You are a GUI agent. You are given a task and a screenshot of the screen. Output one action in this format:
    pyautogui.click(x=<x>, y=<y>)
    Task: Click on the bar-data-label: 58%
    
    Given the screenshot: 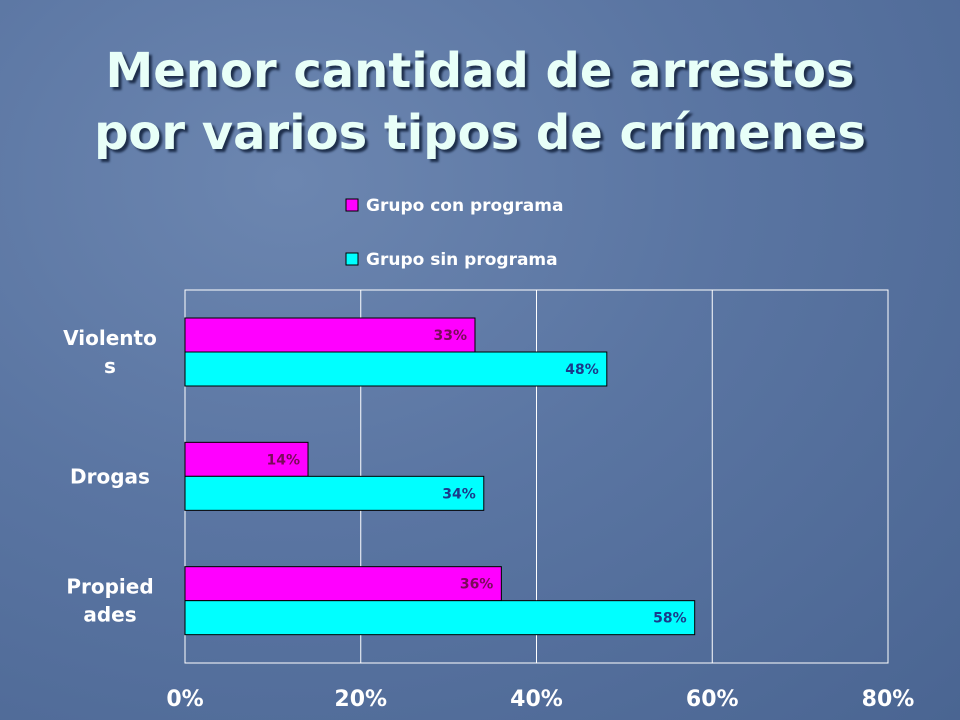 What is the action you would take?
    pyautogui.click(x=670, y=619)
    